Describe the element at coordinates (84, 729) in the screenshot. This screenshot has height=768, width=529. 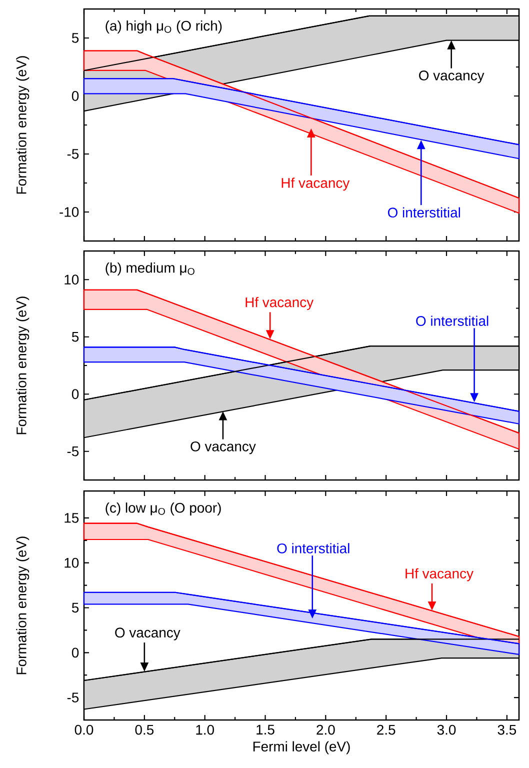
I see `x-tick-label: 0.0` at that location.